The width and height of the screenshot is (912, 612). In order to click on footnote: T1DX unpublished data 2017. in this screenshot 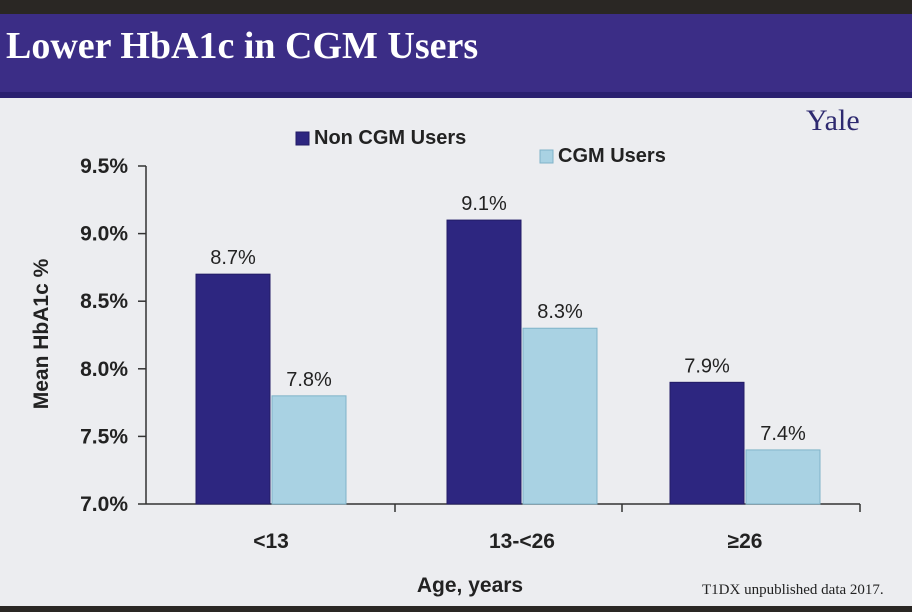, I will do `click(793, 590)`.